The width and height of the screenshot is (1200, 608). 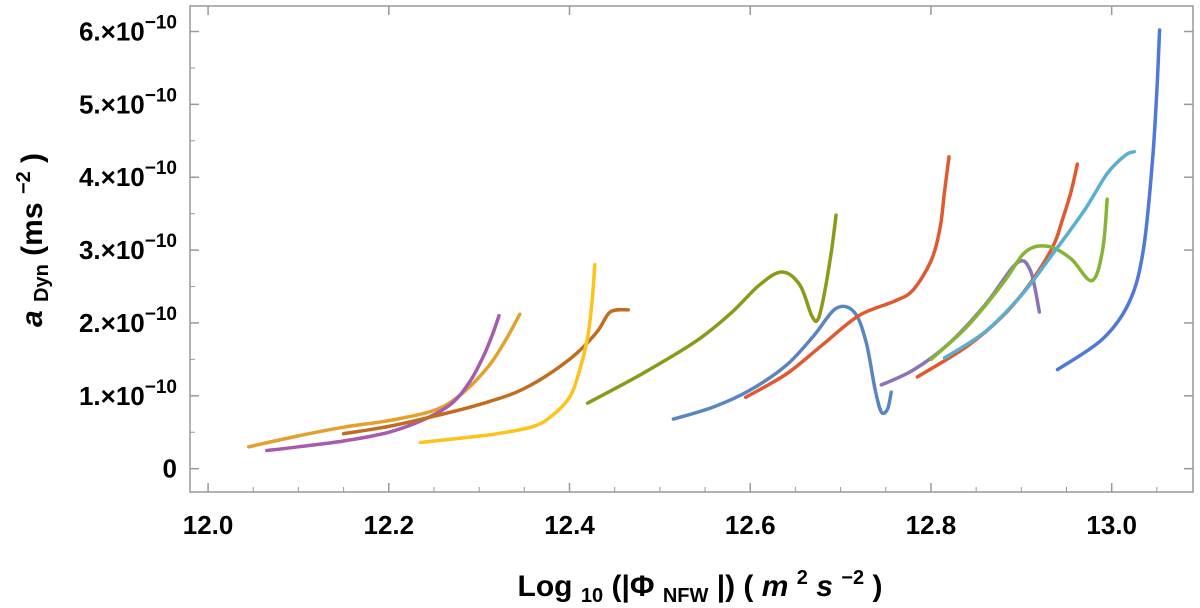 What do you see at coordinates (128, 175) in the screenshot?
I see `y-tick-label: 4.×10−10` at bounding box center [128, 175].